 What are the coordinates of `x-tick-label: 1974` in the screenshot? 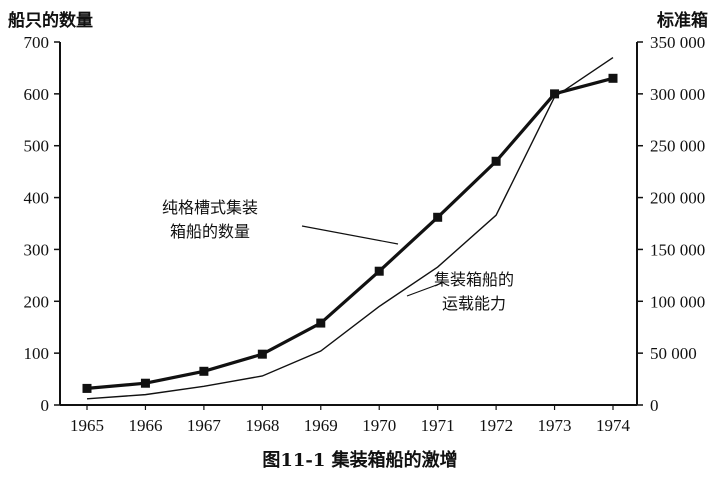 It's located at (613, 425).